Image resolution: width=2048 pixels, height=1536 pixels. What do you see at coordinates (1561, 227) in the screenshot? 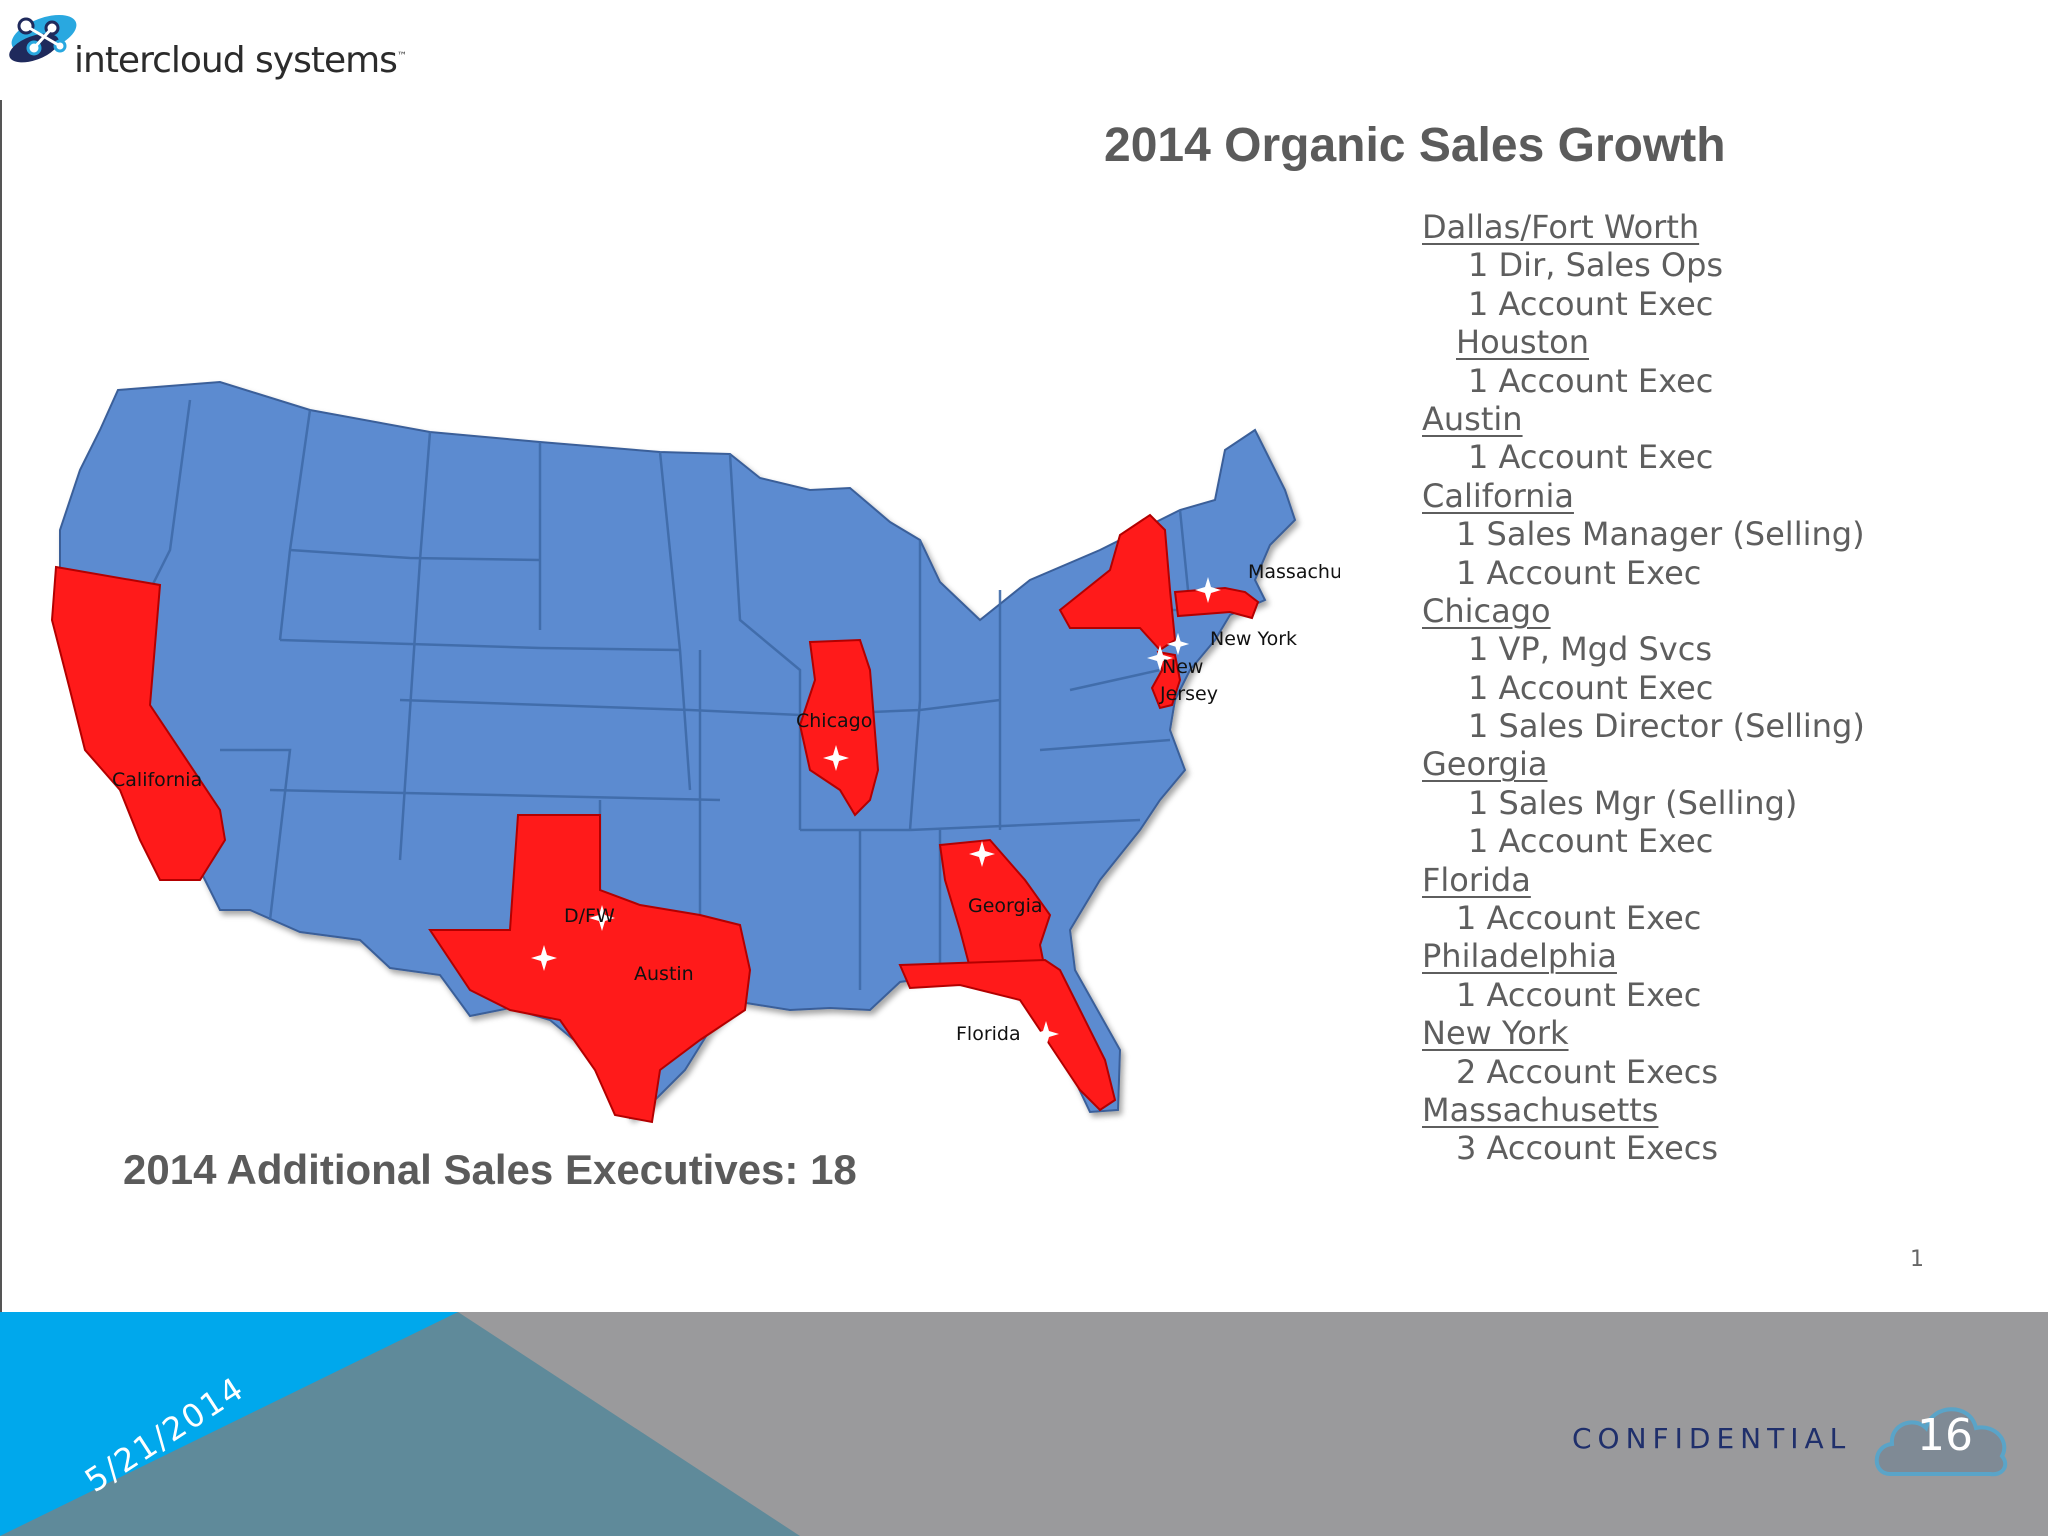
I see `list-location: Dallas/Fort Worth` at bounding box center [1561, 227].